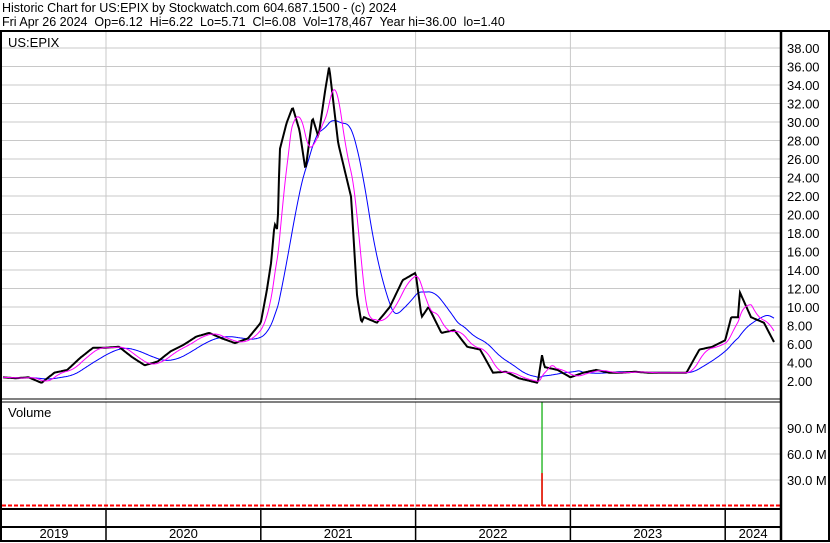 The image size is (830, 543). What do you see at coordinates (803, 48) in the screenshot?
I see `price-tick-label: 38.00` at bounding box center [803, 48].